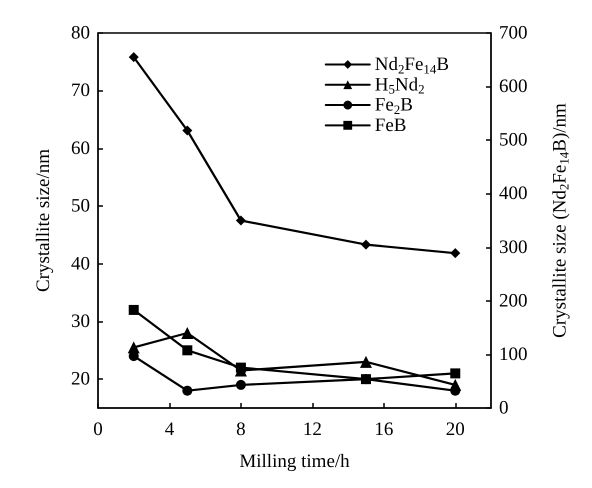  I want to click on y2-tick-label: 100, so click(513, 354).